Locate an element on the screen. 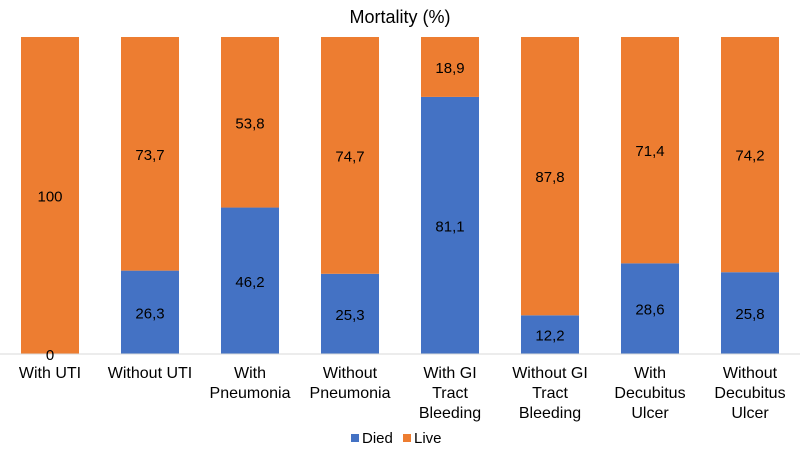 The width and height of the screenshot is (800, 453). data-label-live-6: 71,4 is located at coordinates (649, 151).